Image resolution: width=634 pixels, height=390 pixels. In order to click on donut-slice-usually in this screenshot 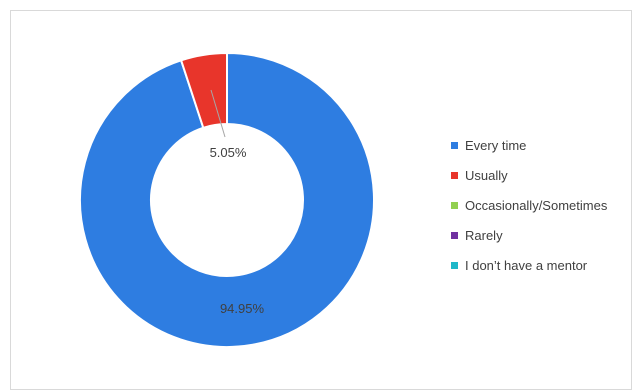, I will do `click(203, 90)`.